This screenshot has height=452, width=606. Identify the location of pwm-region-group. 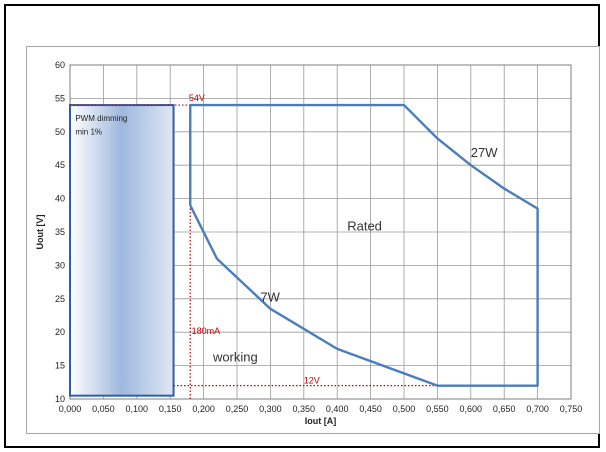
(122, 250).